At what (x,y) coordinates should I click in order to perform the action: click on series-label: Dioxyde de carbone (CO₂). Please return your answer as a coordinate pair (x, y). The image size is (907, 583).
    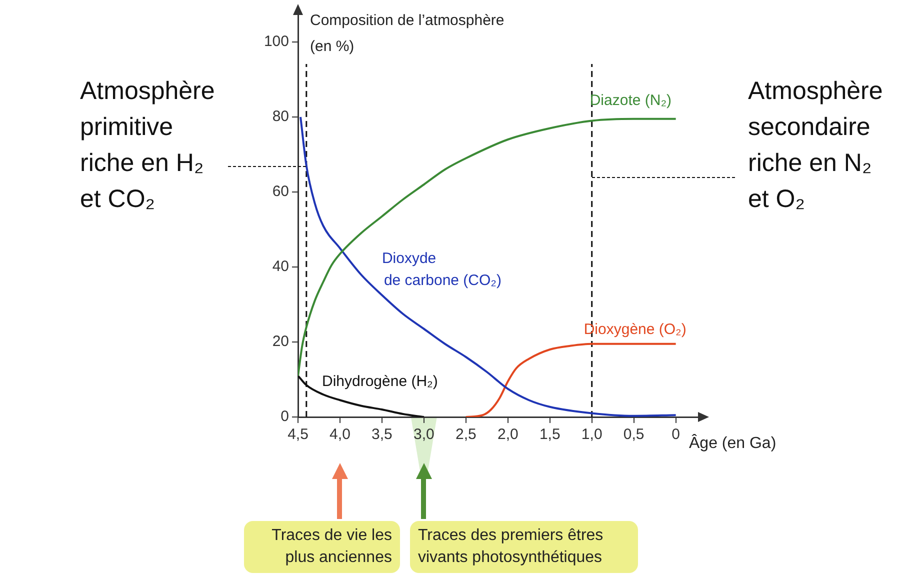
    Looking at the image, I should click on (442, 270).